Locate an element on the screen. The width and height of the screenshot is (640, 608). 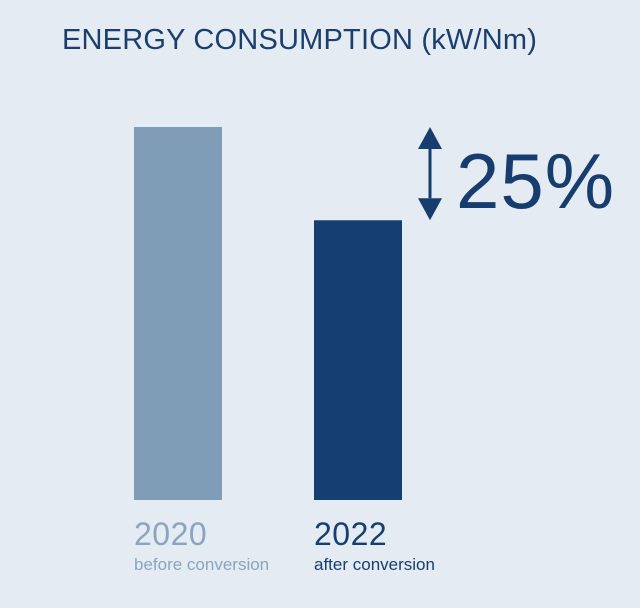
double-arrow-vertical-icon is located at coordinates (430, 174).